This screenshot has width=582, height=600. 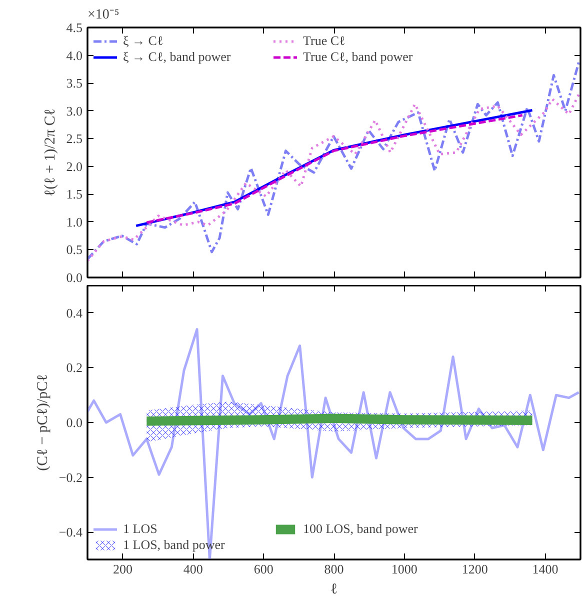 What do you see at coordinates (122, 569) in the screenshot?
I see `x-tick-label: 200` at bounding box center [122, 569].